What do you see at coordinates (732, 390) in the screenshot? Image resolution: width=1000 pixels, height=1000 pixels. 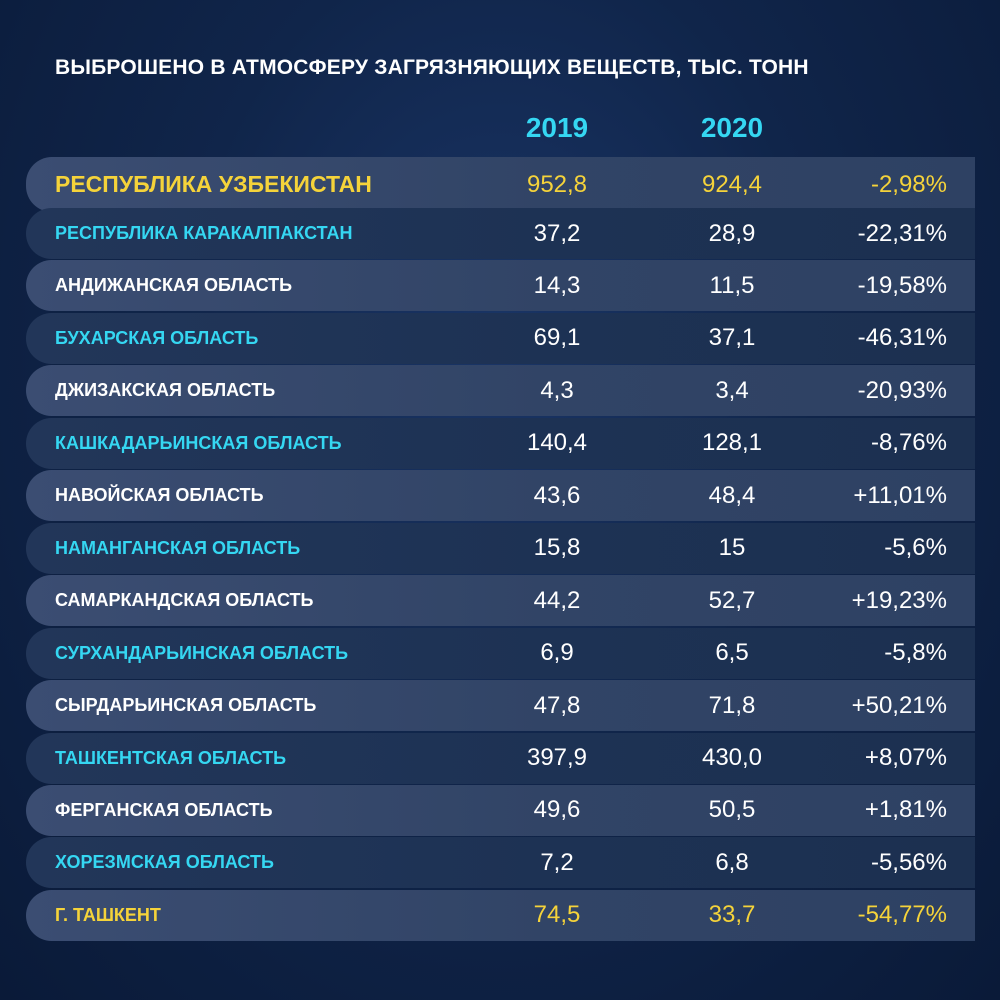 I see `value-2020: 3,4` at bounding box center [732, 390].